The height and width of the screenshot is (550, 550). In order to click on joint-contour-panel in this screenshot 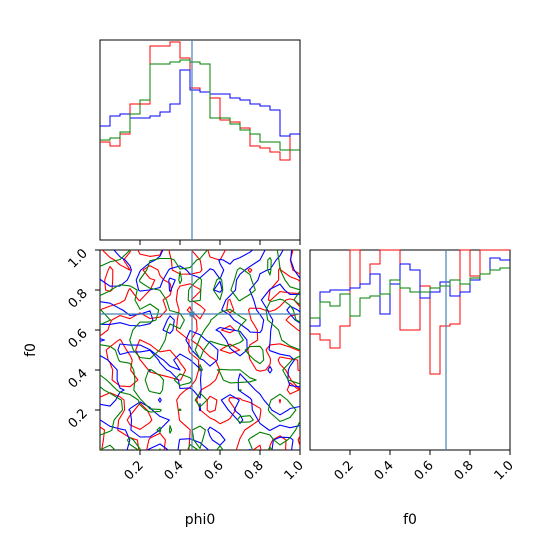, I will do `click(200, 350)`.